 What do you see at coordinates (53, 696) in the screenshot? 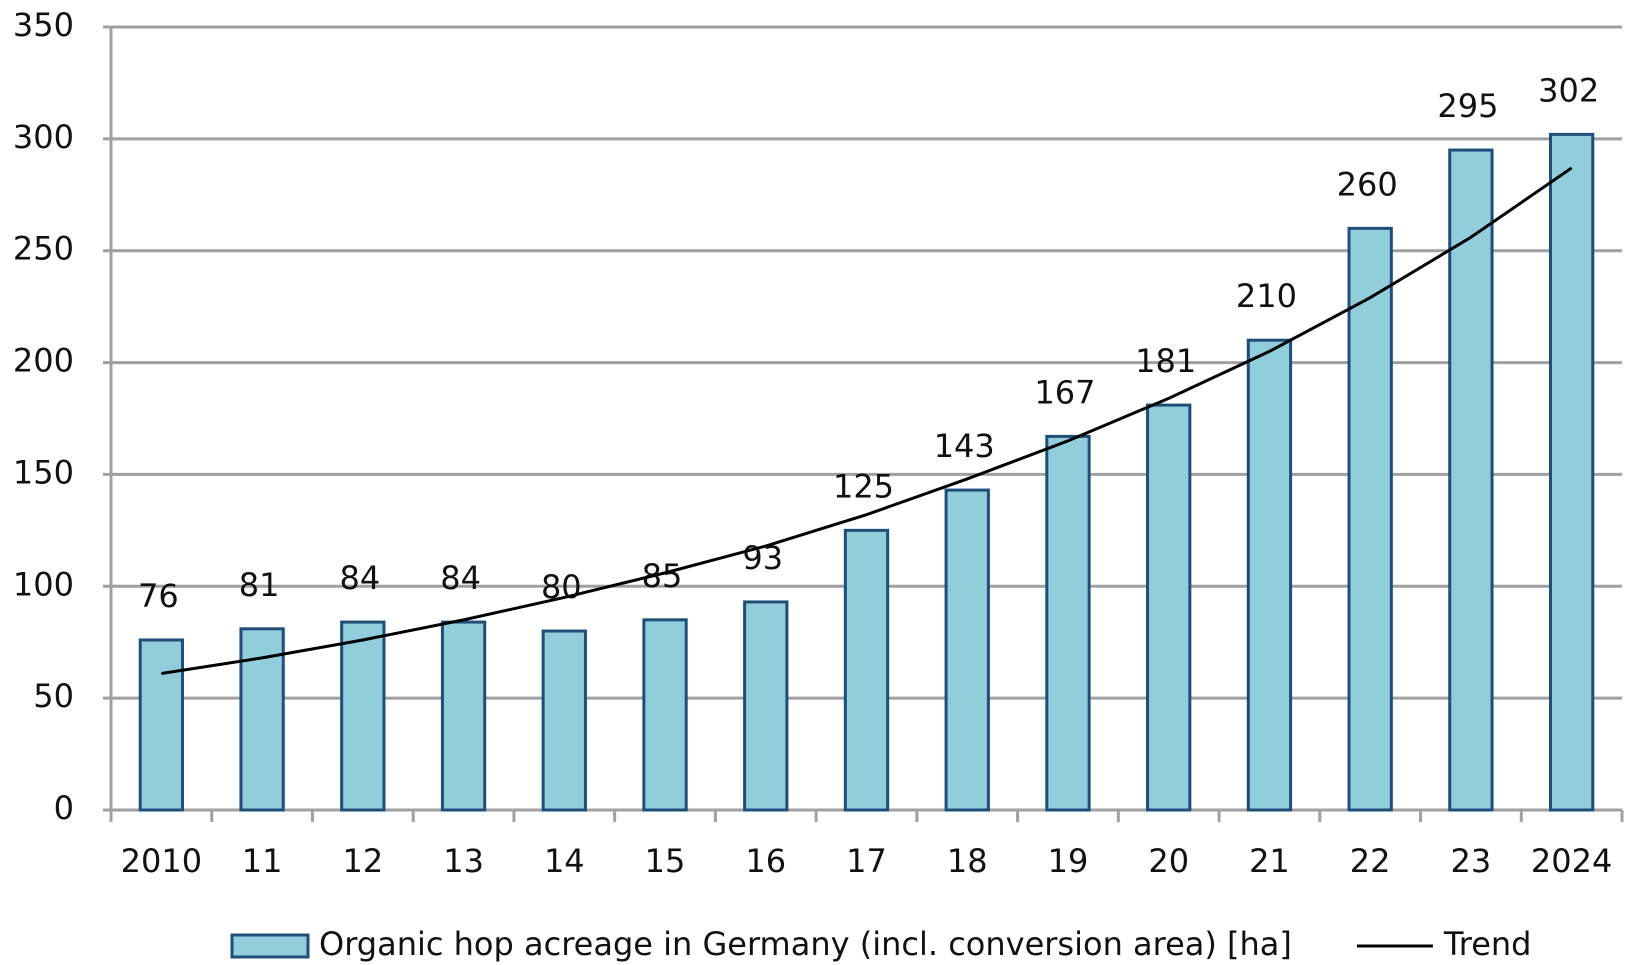
I see `y-tick-label: 50` at bounding box center [53, 696].